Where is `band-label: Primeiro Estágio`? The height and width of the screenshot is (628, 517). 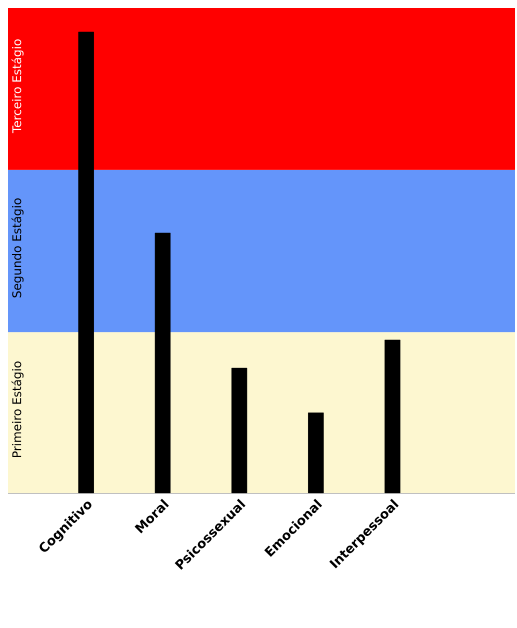
band-label: Primeiro Estágio is located at coordinates (18, 410).